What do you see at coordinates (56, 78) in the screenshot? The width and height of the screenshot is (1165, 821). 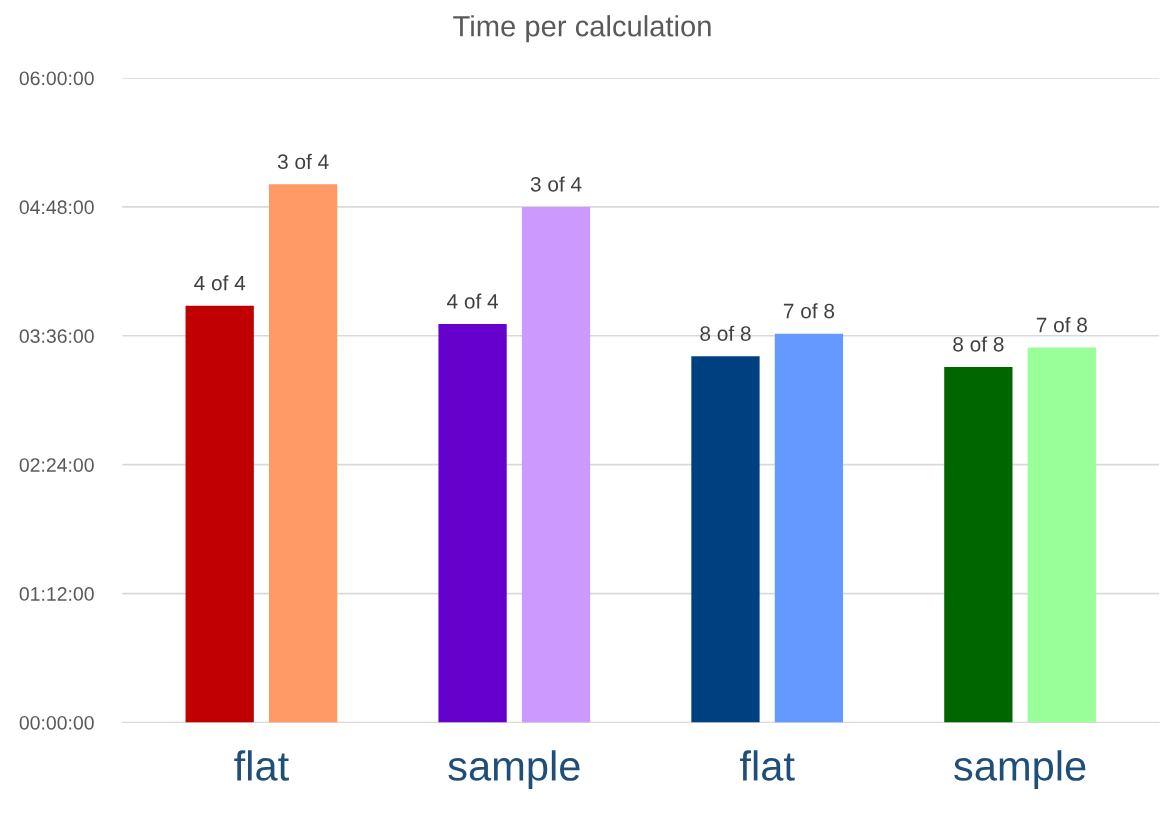 I see `y-tick-label: 06:00:00` at bounding box center [56, 78].